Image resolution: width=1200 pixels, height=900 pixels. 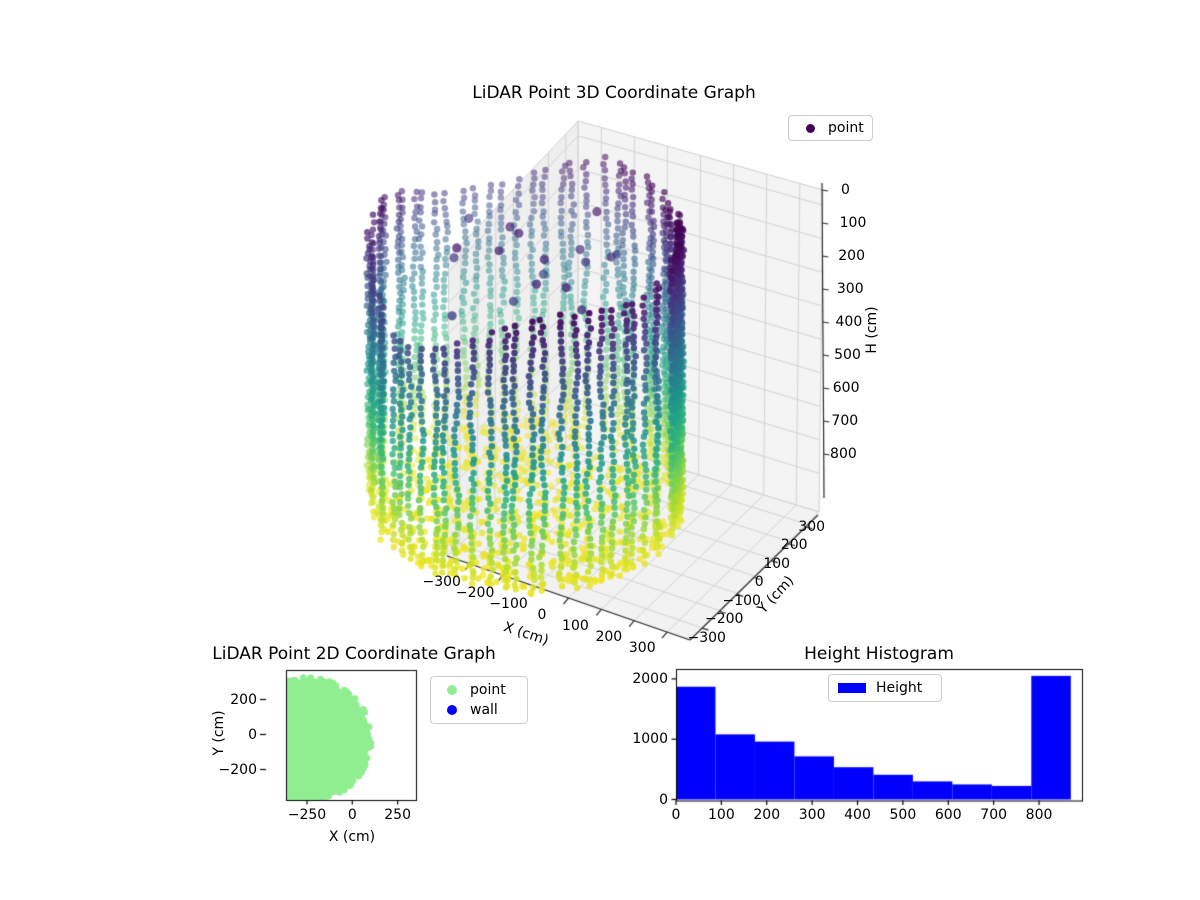 I want to click on plot3d-y-tick-label: 200, so click(x=794, y=545).